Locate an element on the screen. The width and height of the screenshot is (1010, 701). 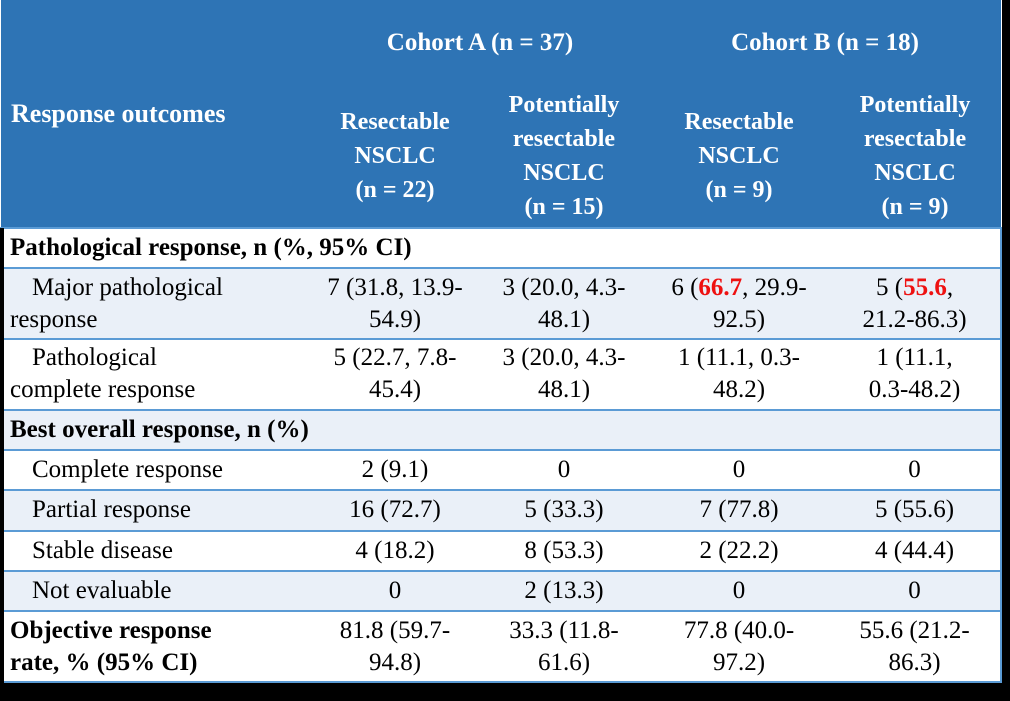
table-row: Complete response 2 (9.1) 0 0 0 is located at coordinates (501, 470).